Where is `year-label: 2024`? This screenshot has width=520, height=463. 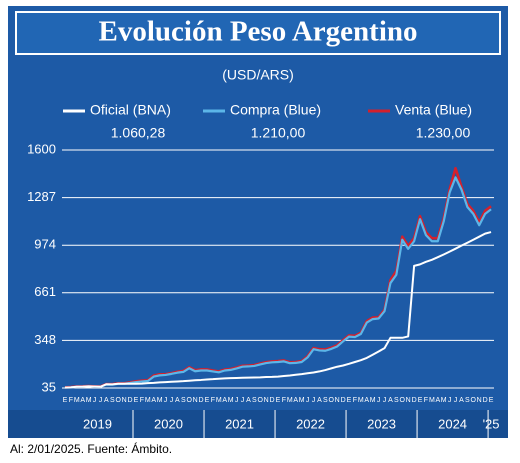
year-label: 2024 is located at coordinates (452, 423).